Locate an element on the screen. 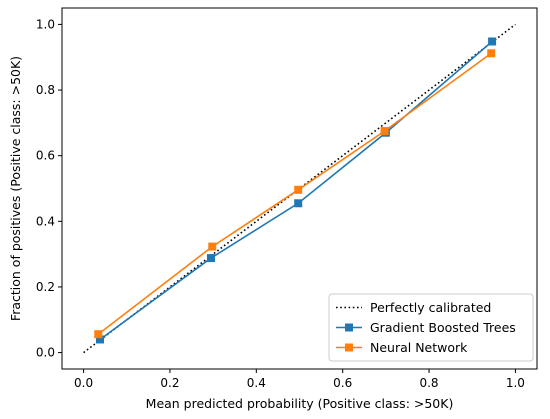  x-tick-label: 0.2 is located at coordinates (169, 383).